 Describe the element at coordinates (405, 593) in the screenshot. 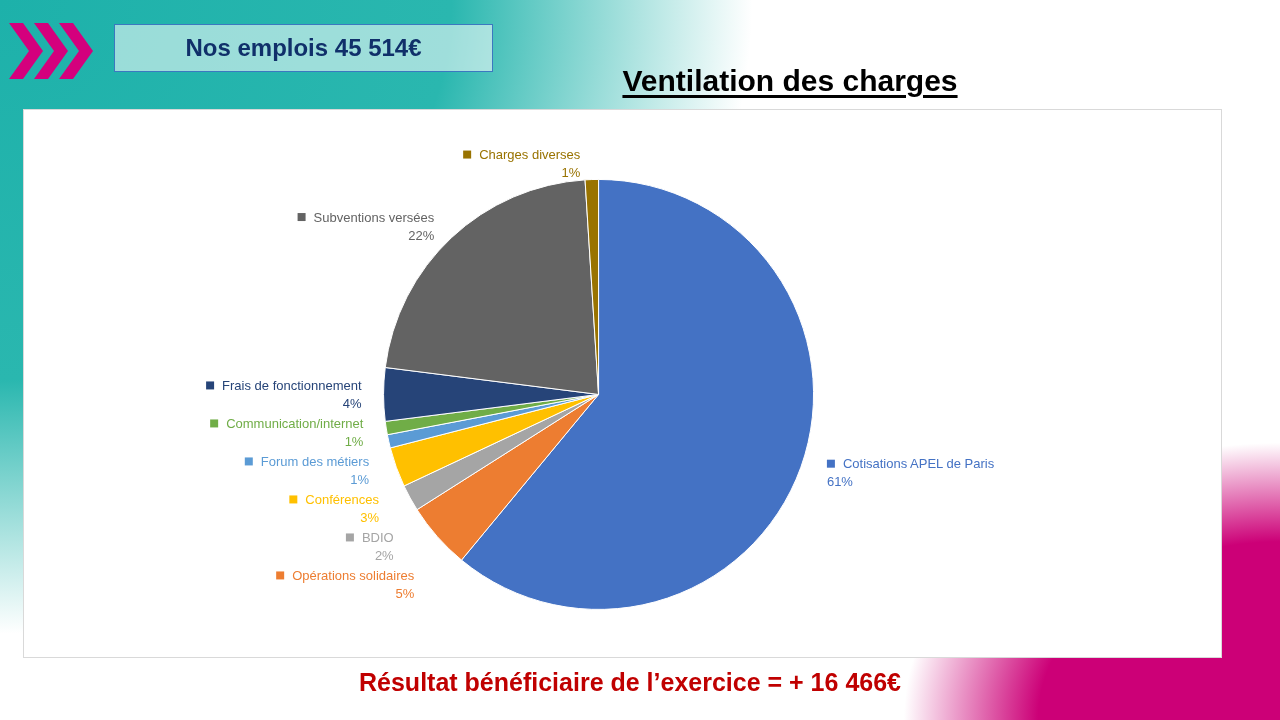

I see `data-label: 5%` at that location.